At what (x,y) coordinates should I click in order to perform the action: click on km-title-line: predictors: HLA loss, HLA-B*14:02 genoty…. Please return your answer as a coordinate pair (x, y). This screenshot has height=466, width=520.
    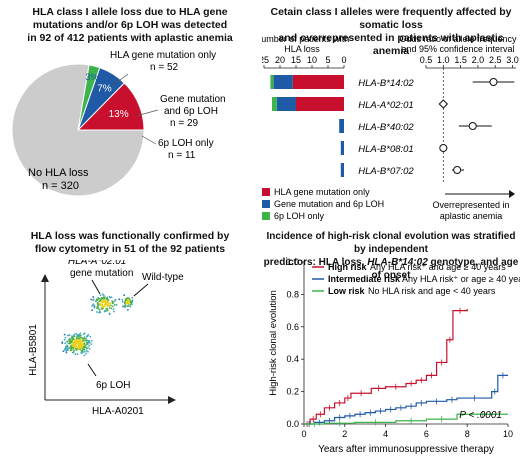
    Looking at the image, I should click on (391, 269).